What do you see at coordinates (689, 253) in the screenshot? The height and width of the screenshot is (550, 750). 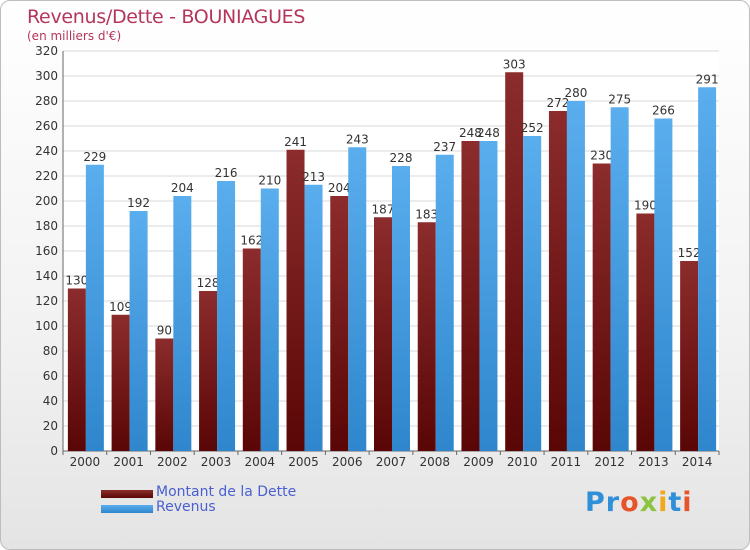 I see `data-label-dette: 152` at bounding box center [689, 253].